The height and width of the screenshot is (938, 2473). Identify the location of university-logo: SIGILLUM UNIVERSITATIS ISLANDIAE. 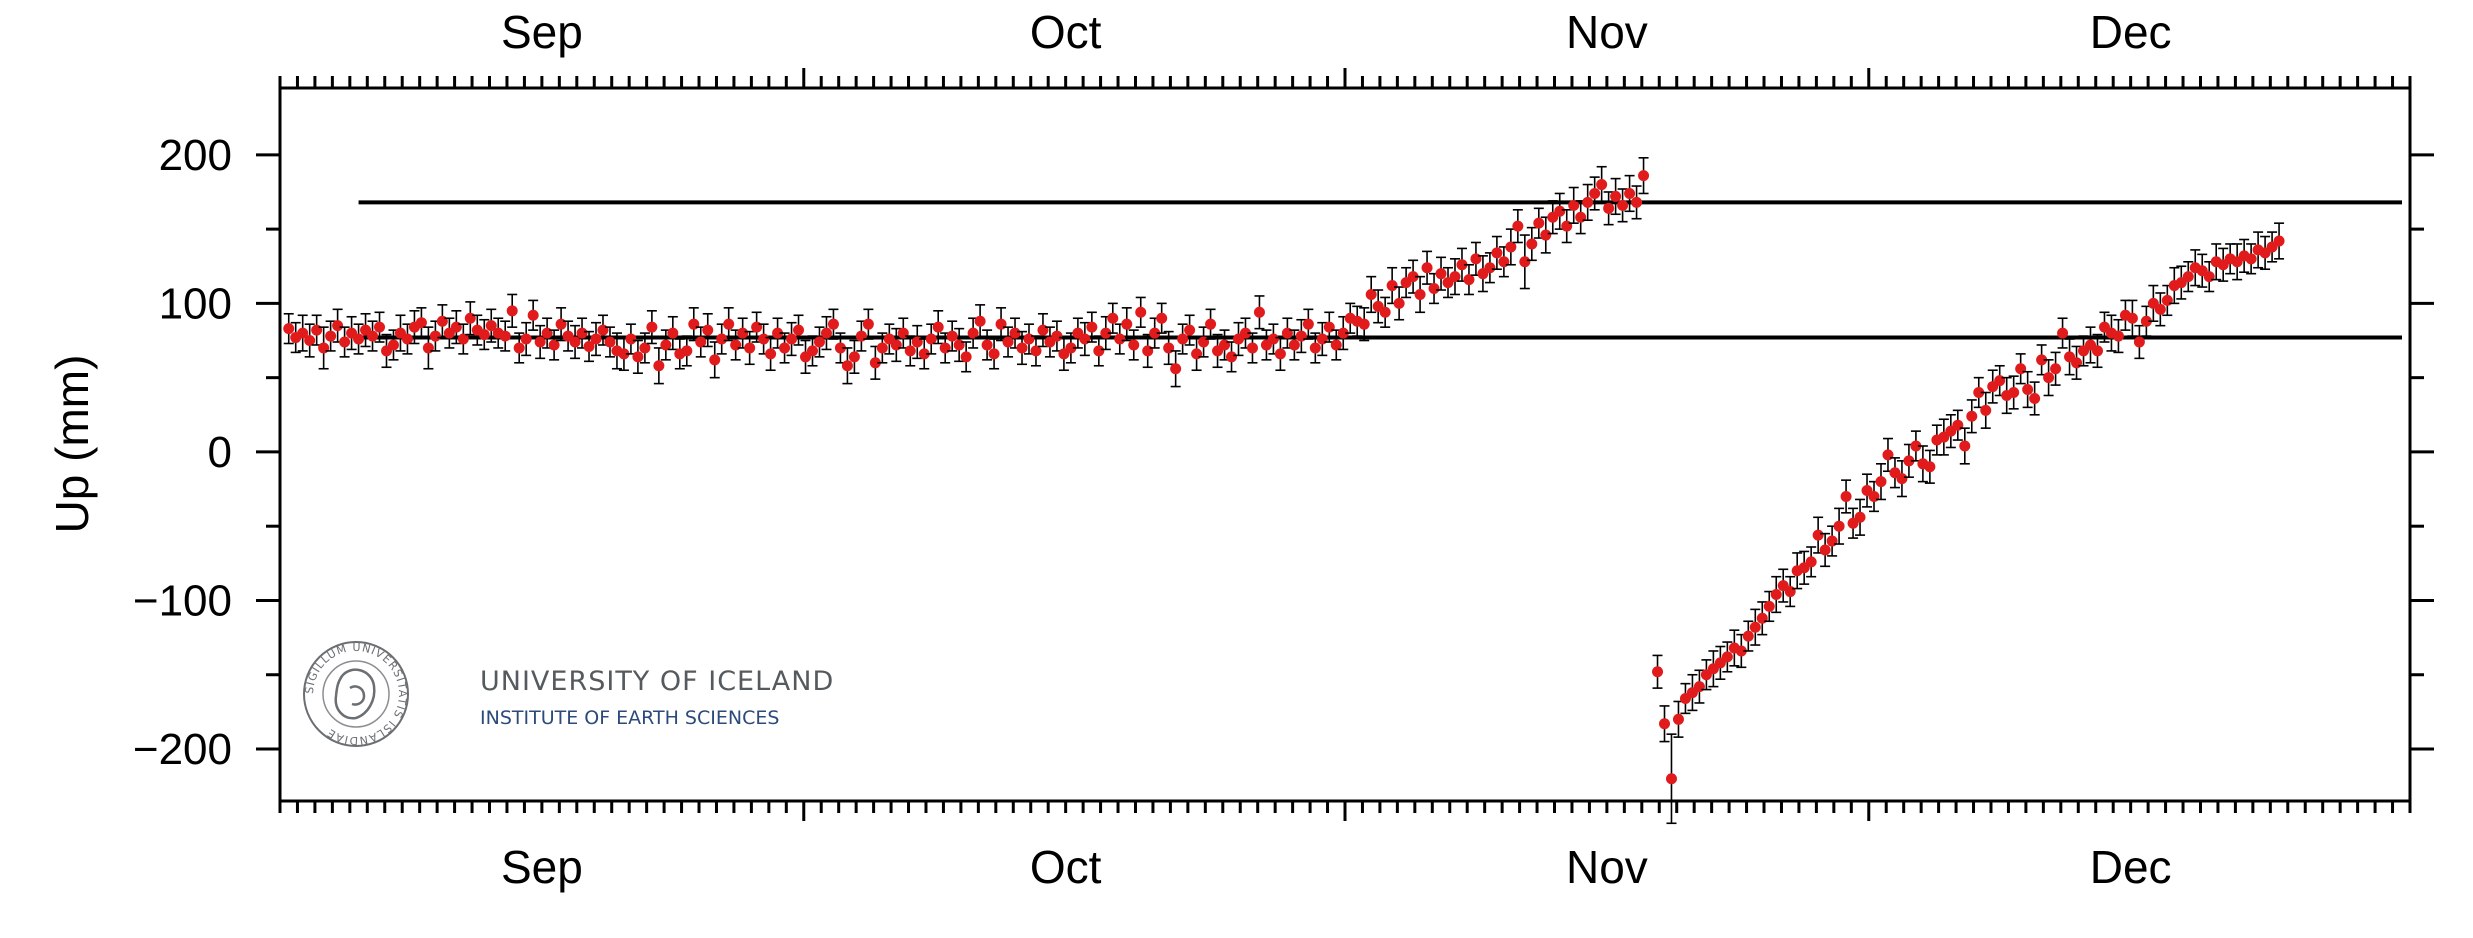
(356, 694).